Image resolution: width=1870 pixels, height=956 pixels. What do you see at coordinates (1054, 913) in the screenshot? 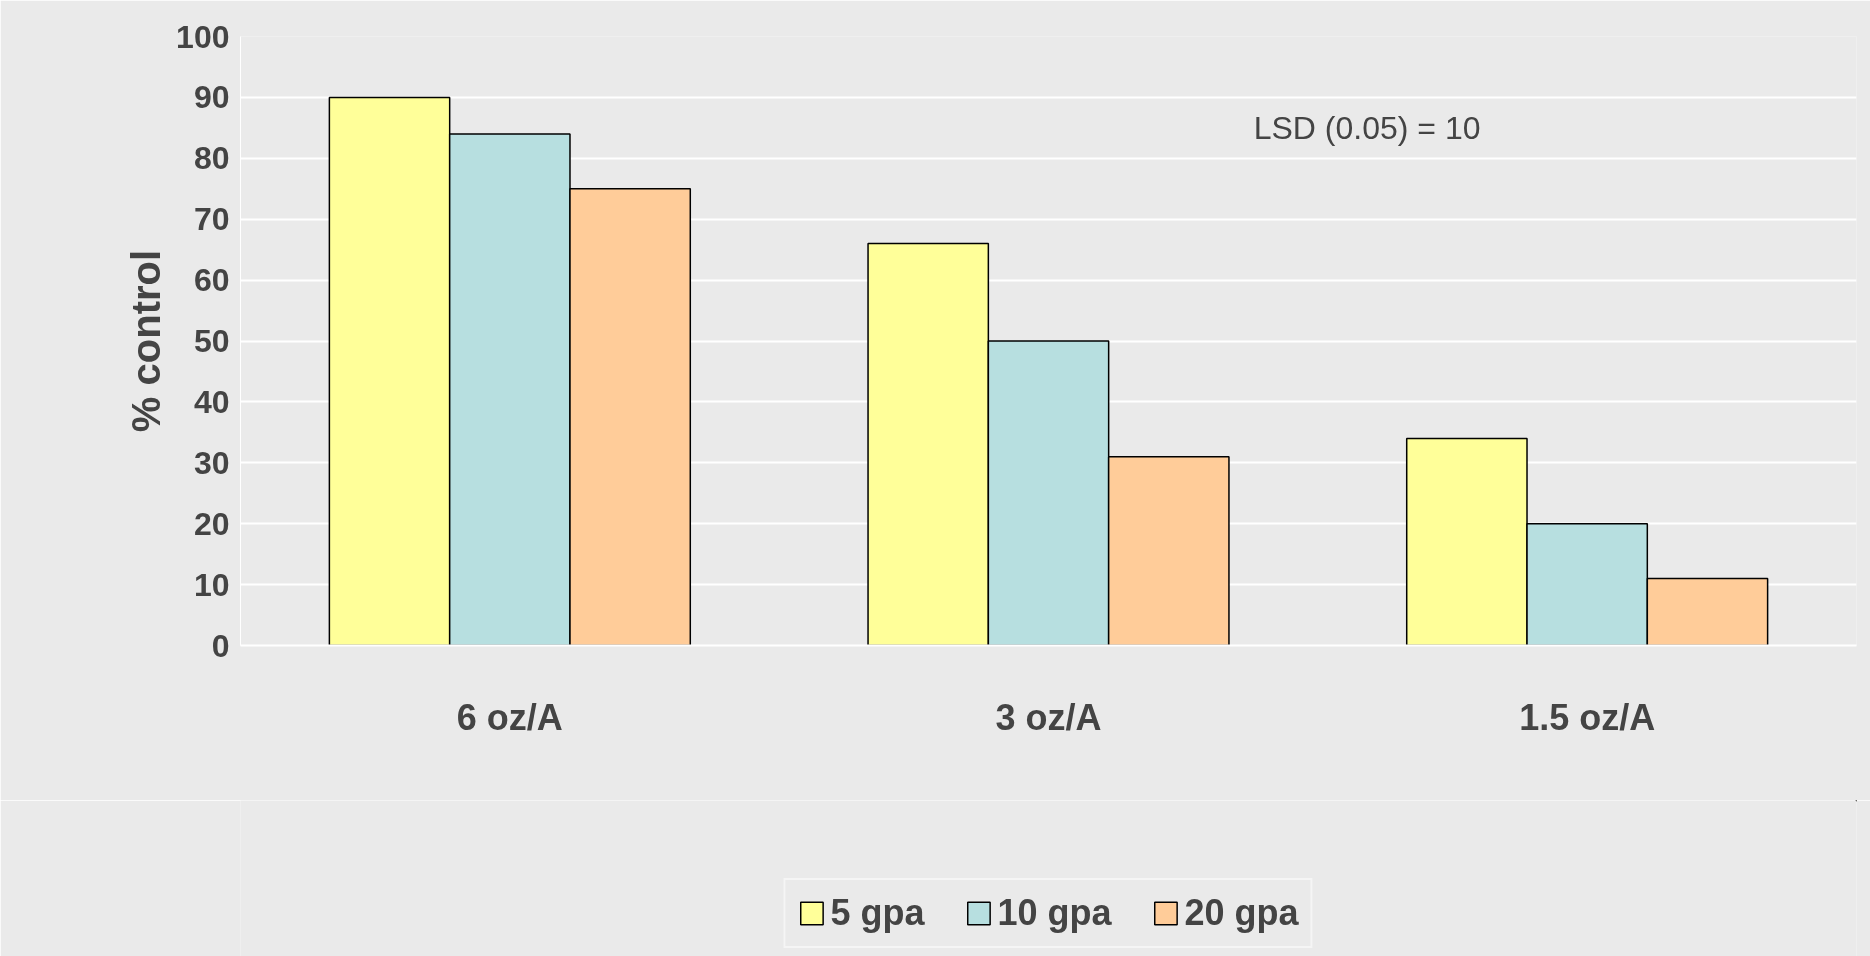
I see `legend-label: 10 gpa` at bounding box center [1054, 913].